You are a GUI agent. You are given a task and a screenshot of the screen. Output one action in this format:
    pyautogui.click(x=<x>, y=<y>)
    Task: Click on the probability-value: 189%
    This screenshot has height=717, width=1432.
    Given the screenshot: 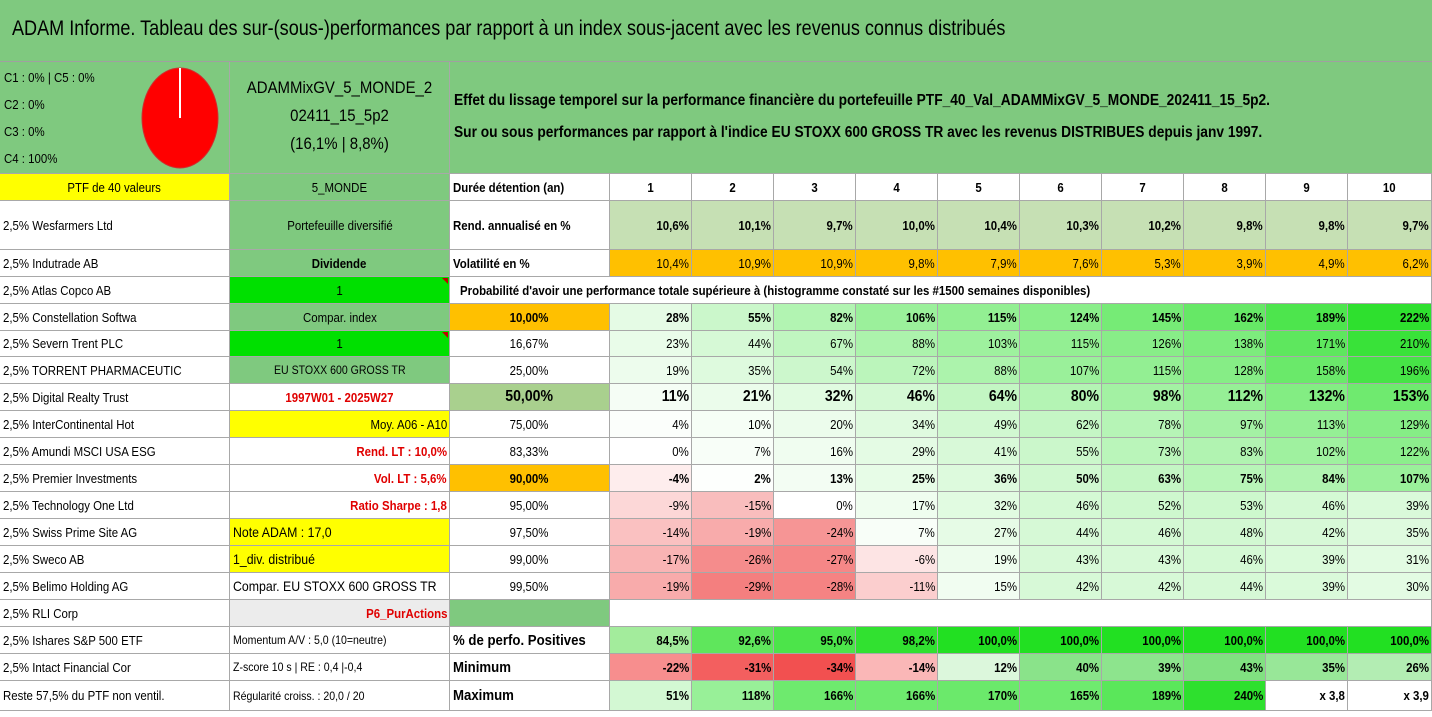 What is the action you would take?
    pyautogui.click(x=1307, y=317)
    